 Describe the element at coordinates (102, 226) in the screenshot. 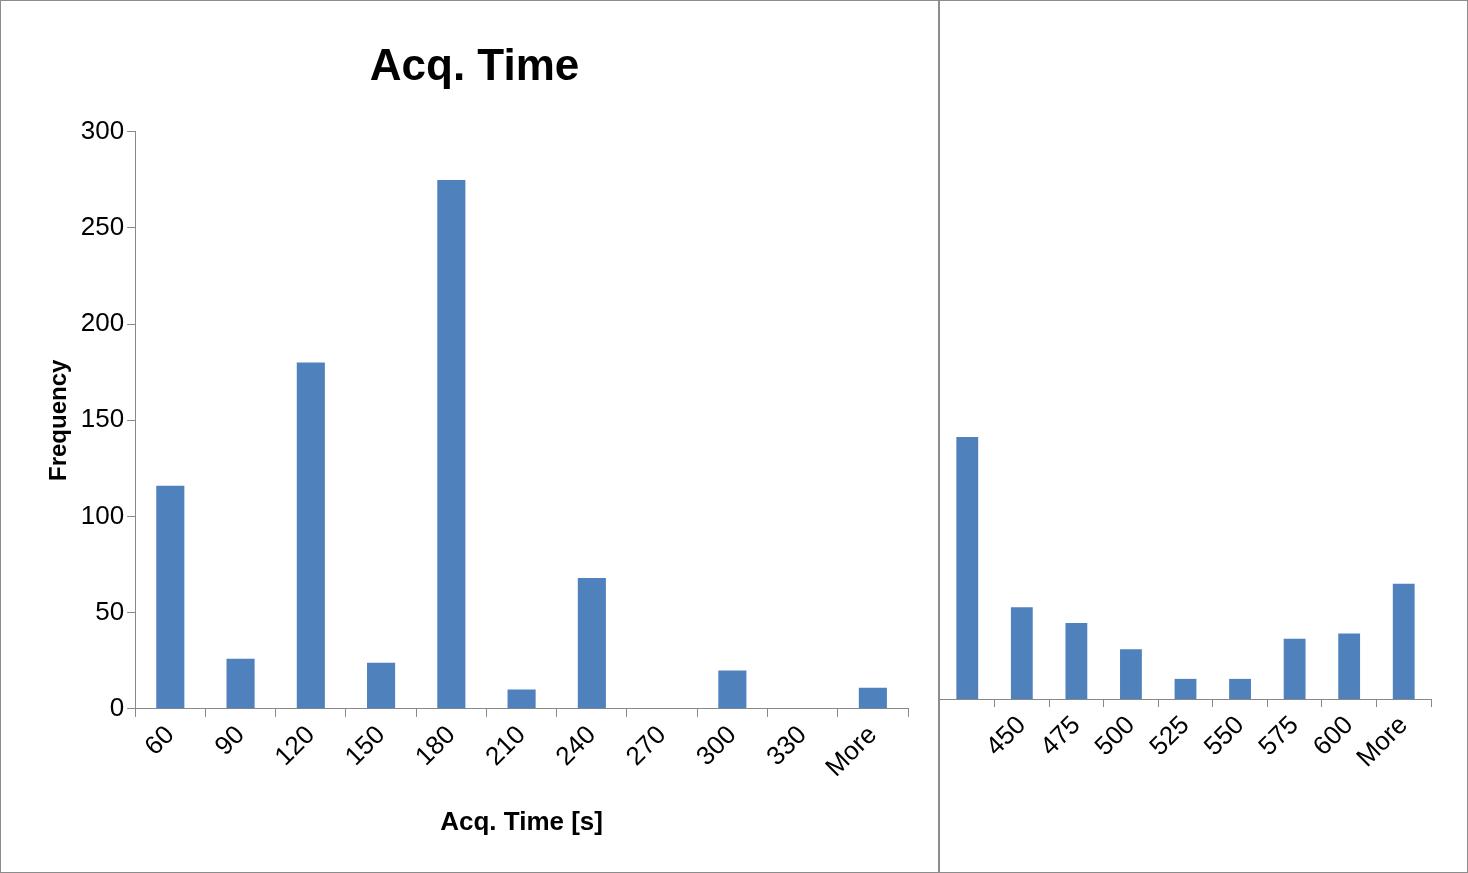

I see `y-tick-label: 250` at that location.